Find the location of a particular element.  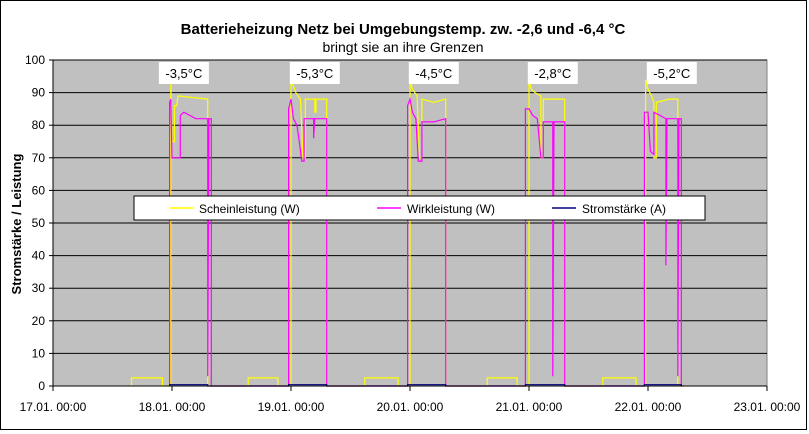

y-tick-label: 90 is located at coordinates (39, 93).